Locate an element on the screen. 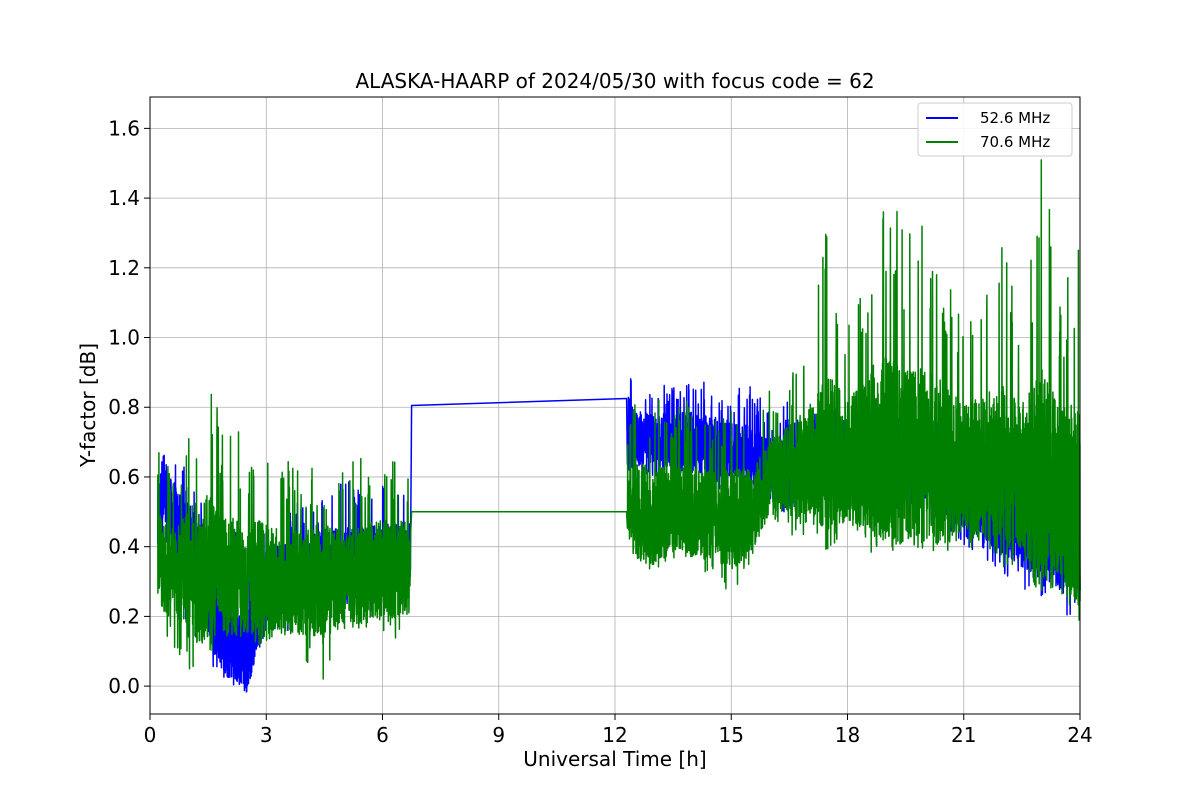  y-tick-label: 1.6 is located at coordinates (124, 128).